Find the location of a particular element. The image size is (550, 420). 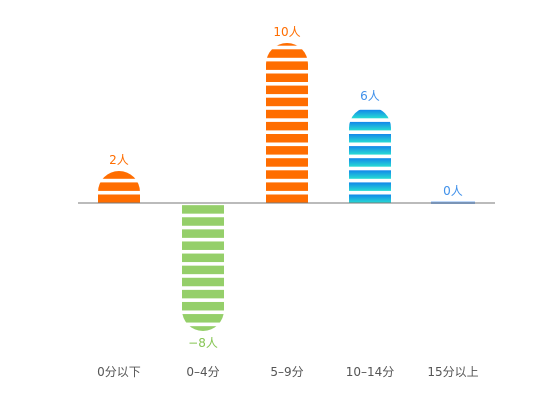

value-label-3: 6人 is located at coordinates (370, 96).